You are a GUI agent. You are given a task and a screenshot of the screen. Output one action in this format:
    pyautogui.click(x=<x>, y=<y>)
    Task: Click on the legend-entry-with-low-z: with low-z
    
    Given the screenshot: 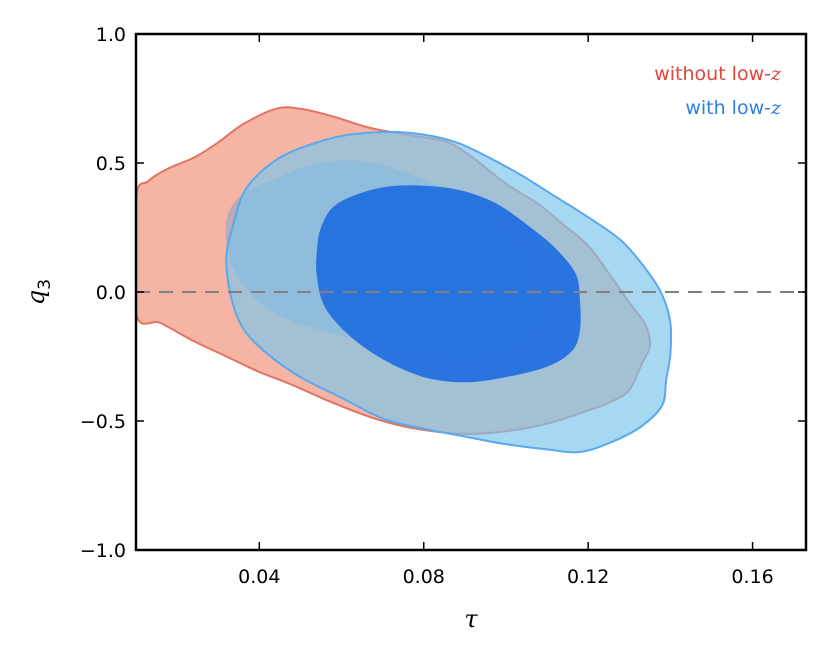 What is the action you would take?
    pyautogui.click(x=733, y=108)
    